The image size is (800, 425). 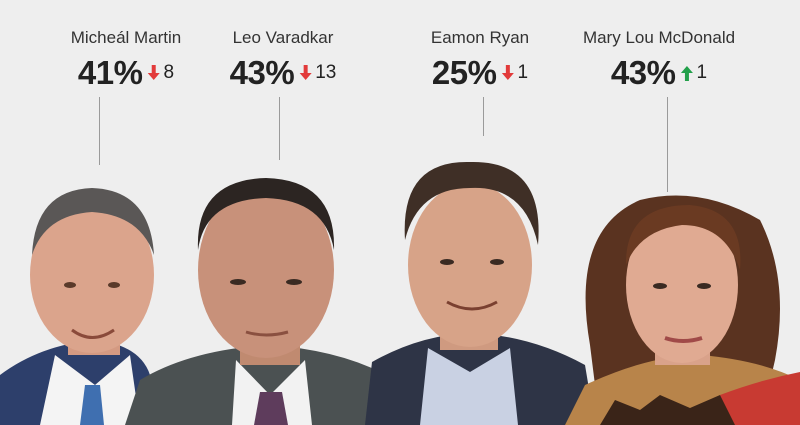 I want to click on leader-card: Micheál Martin 41% 8, so click(x=126, y=60).